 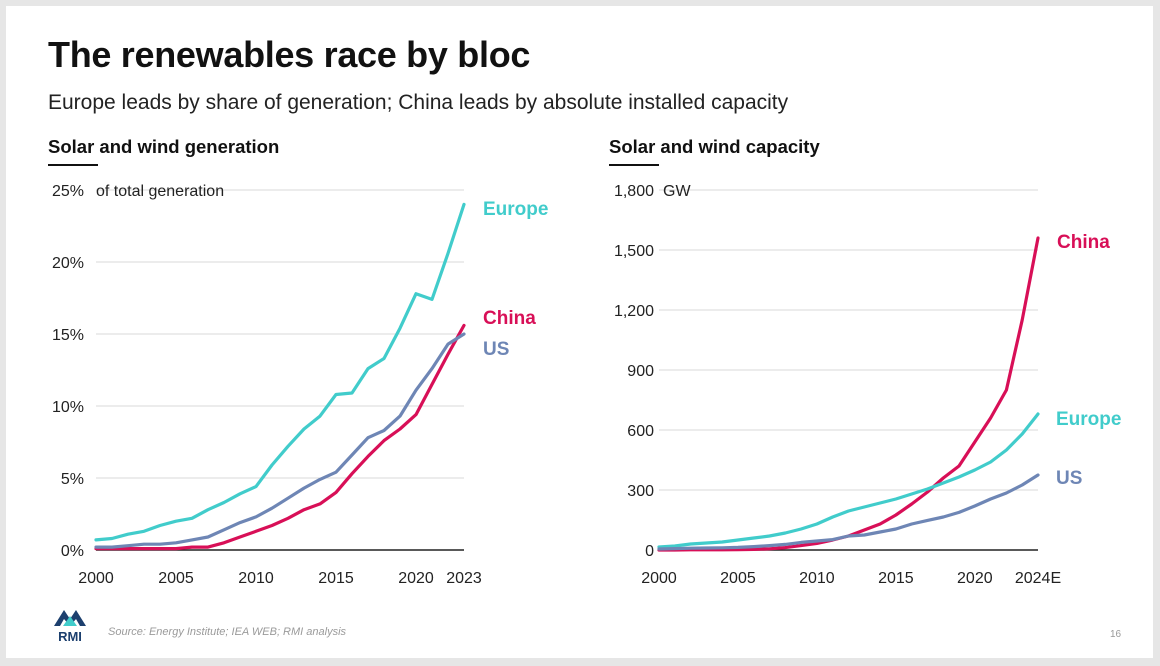 I want to click on rmi-logo: RMI, so click(x=70, y=626).